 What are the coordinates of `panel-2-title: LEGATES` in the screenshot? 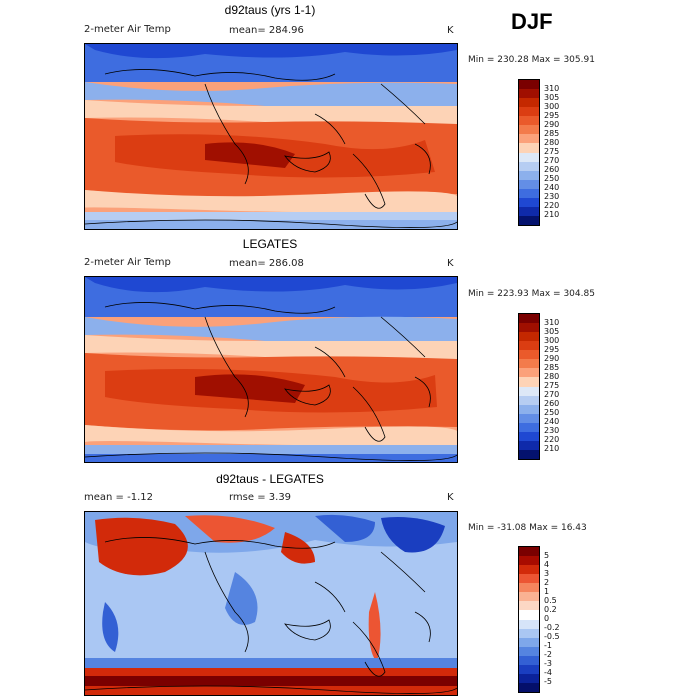 It's located at (270, 244).